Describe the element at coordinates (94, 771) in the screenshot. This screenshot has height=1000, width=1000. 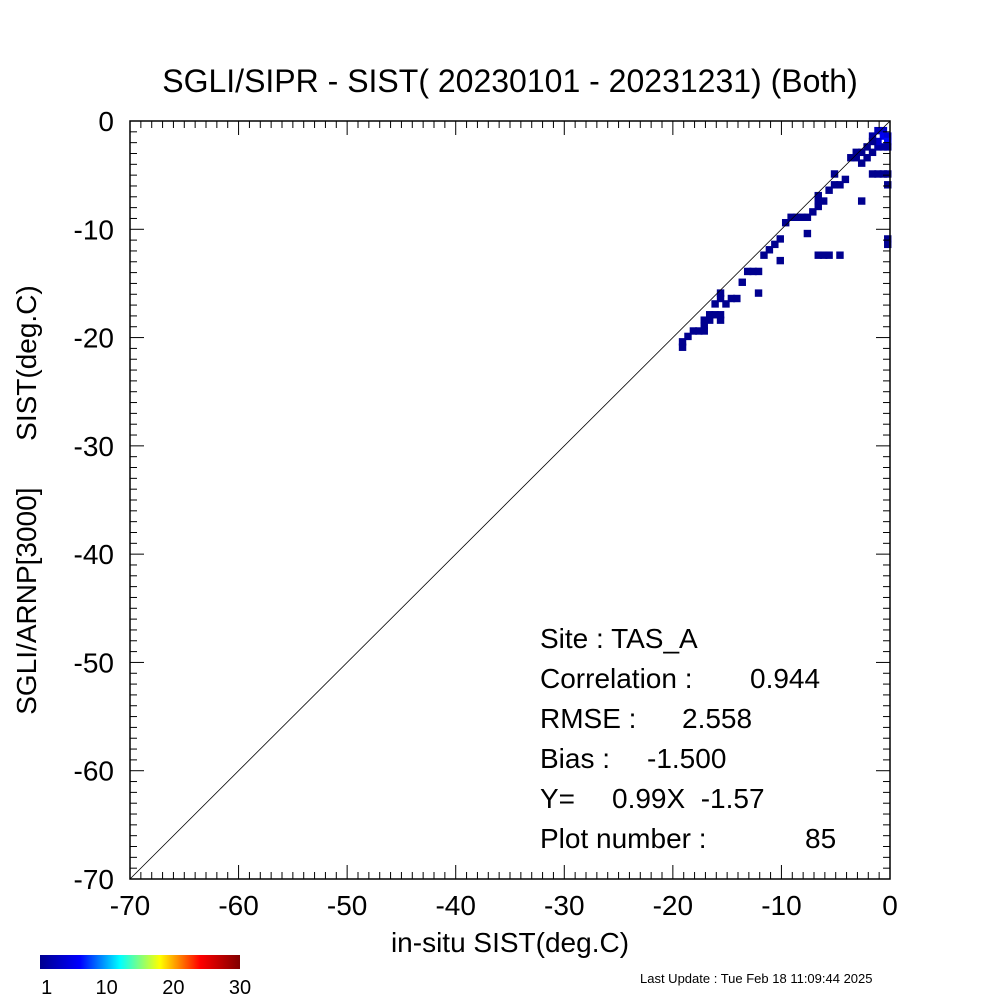
I see `y-tick-label: -60` at that location.